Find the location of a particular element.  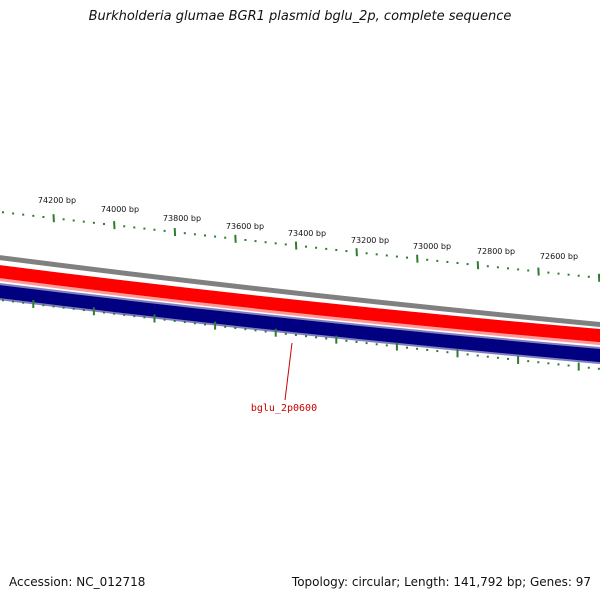

gene-pointer-line is located at coordinates (288, 371).